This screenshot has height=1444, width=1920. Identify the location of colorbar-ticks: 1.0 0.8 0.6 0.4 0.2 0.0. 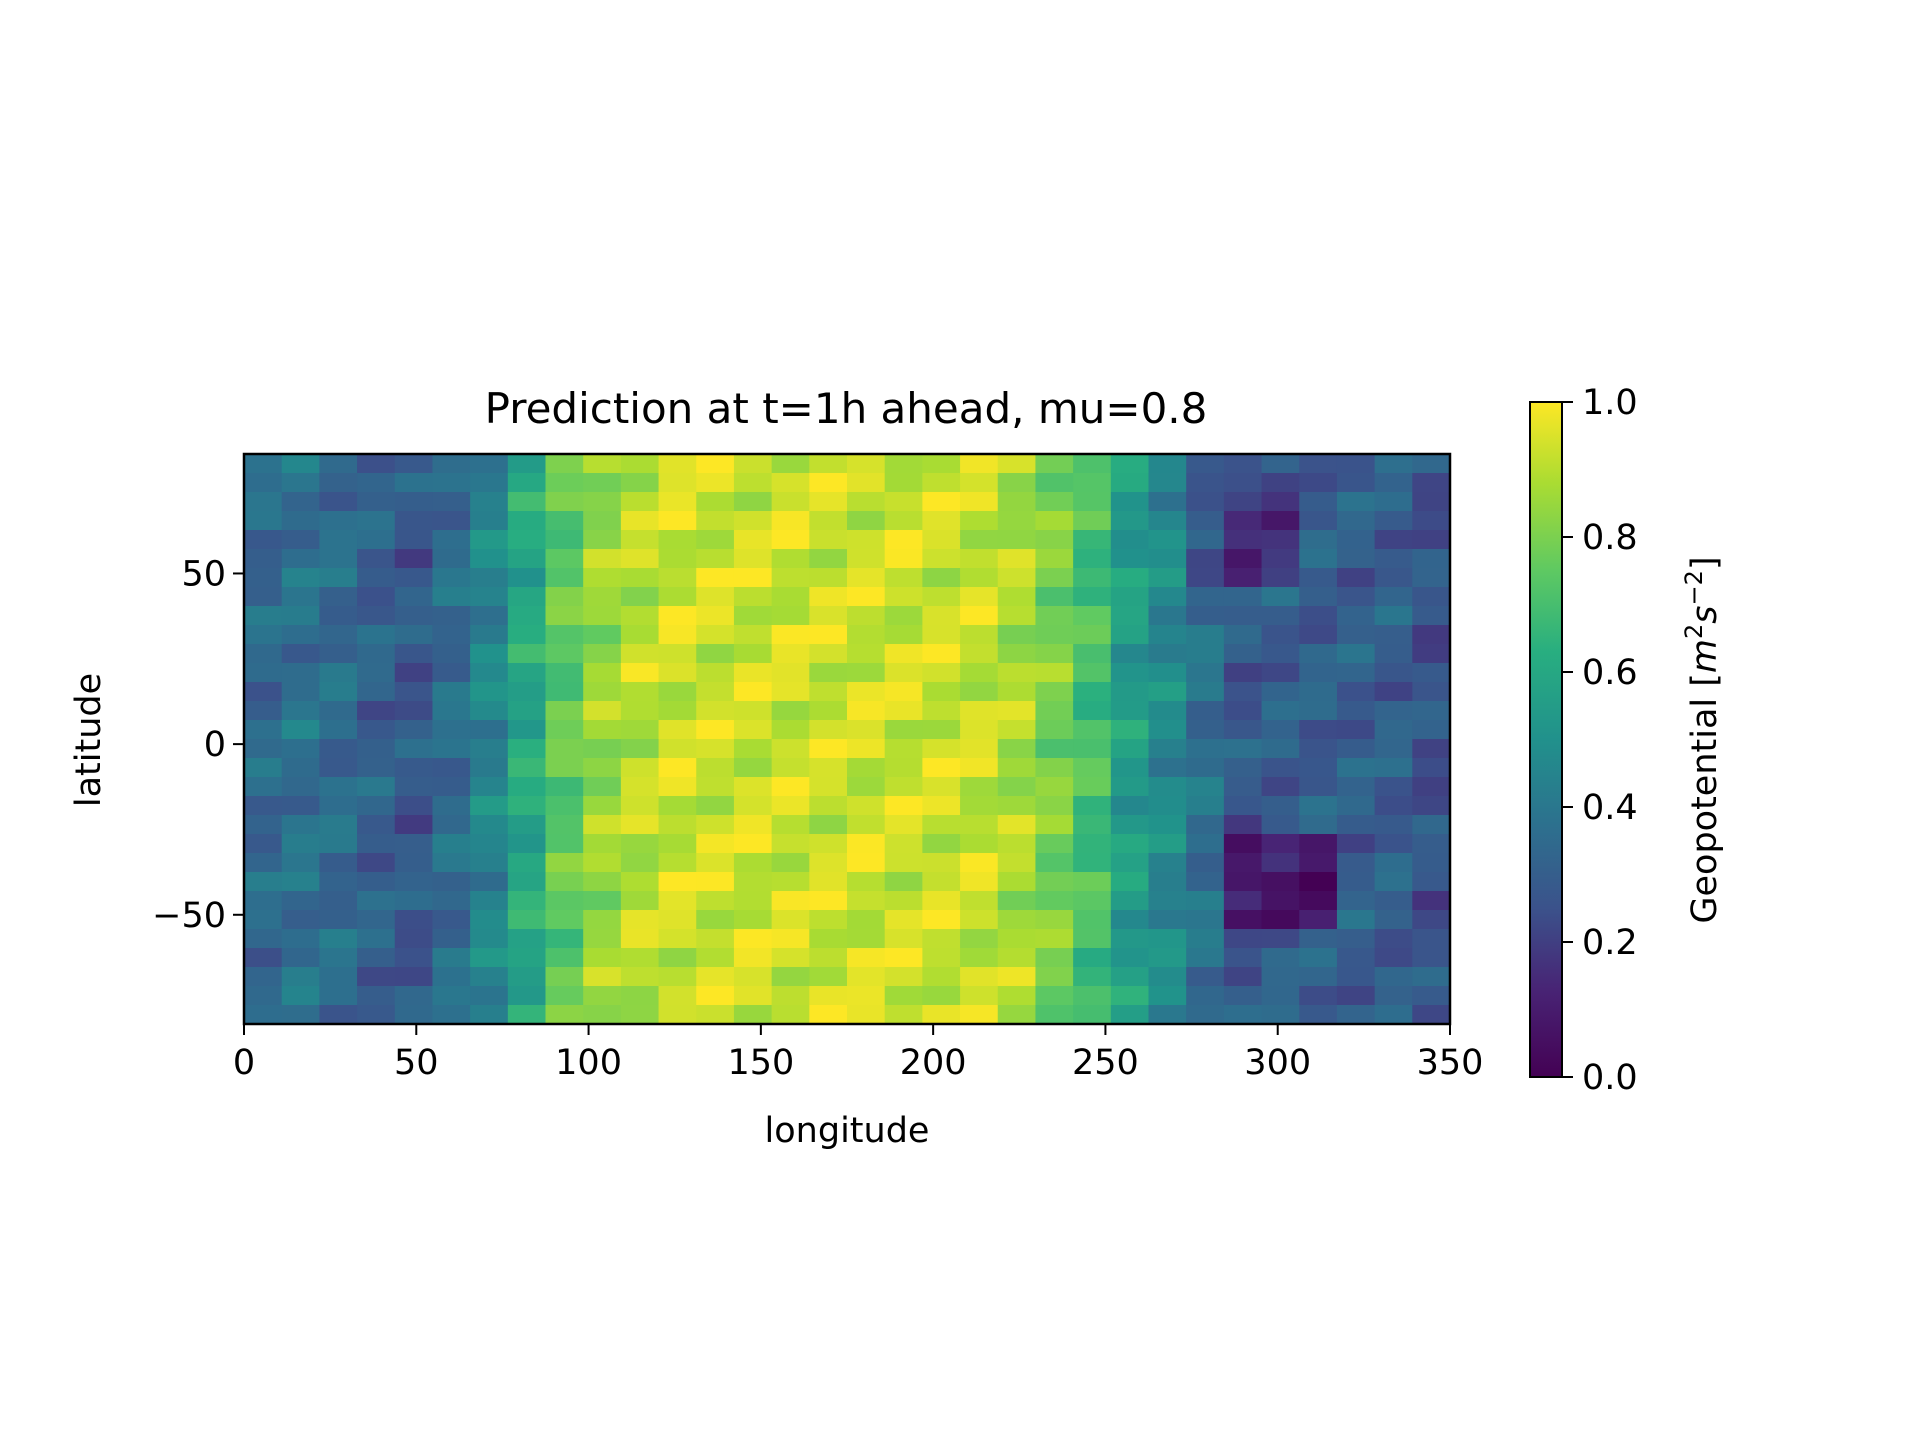
(1600, 740).